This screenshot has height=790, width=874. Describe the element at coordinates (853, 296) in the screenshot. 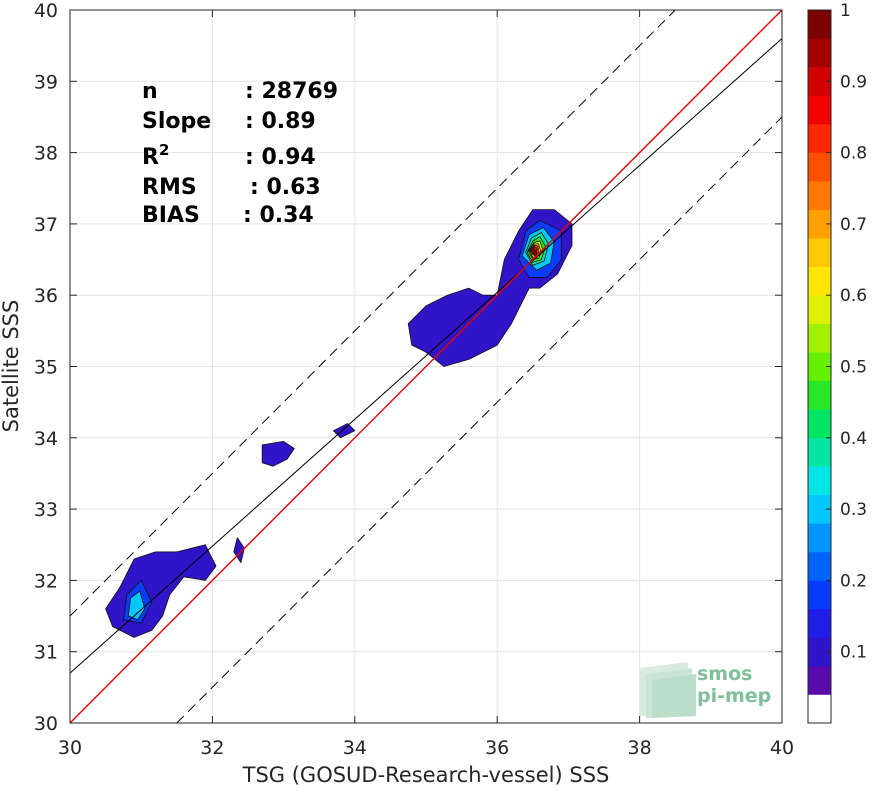

I see `colorbar-tick-label: 0.6` at that location.